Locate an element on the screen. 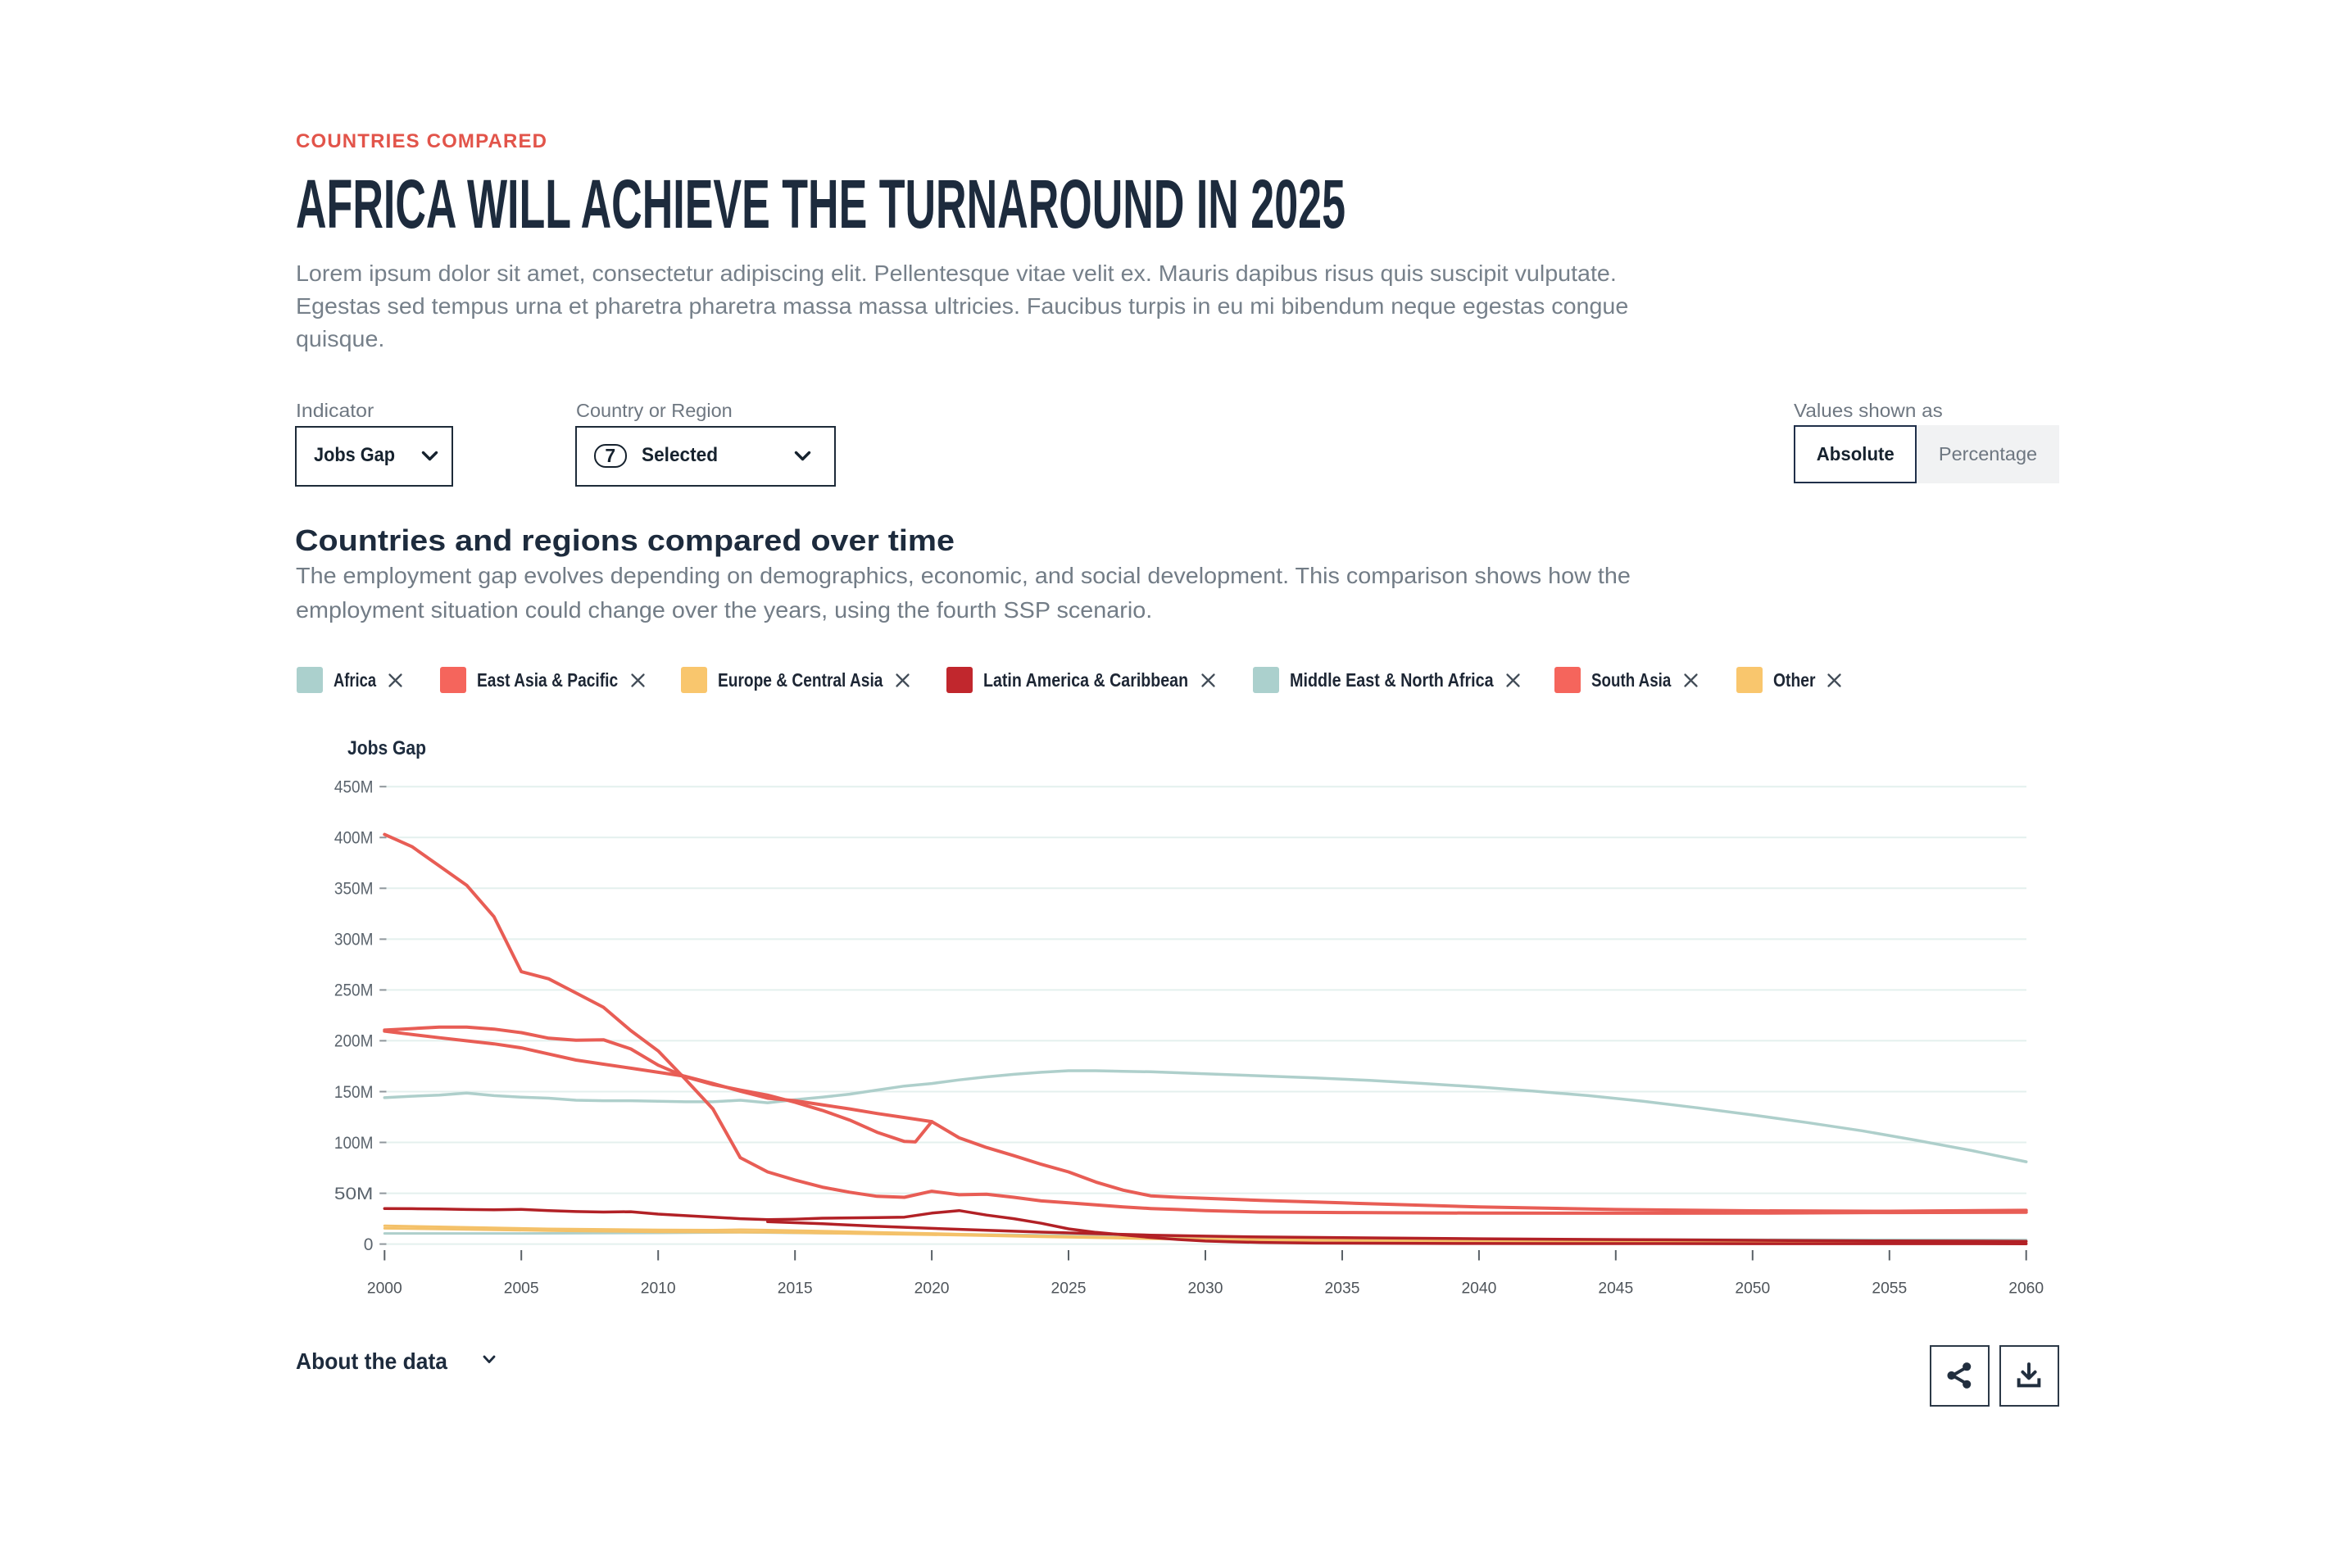  svg-text: 450M is located at coordinates (354, 787).